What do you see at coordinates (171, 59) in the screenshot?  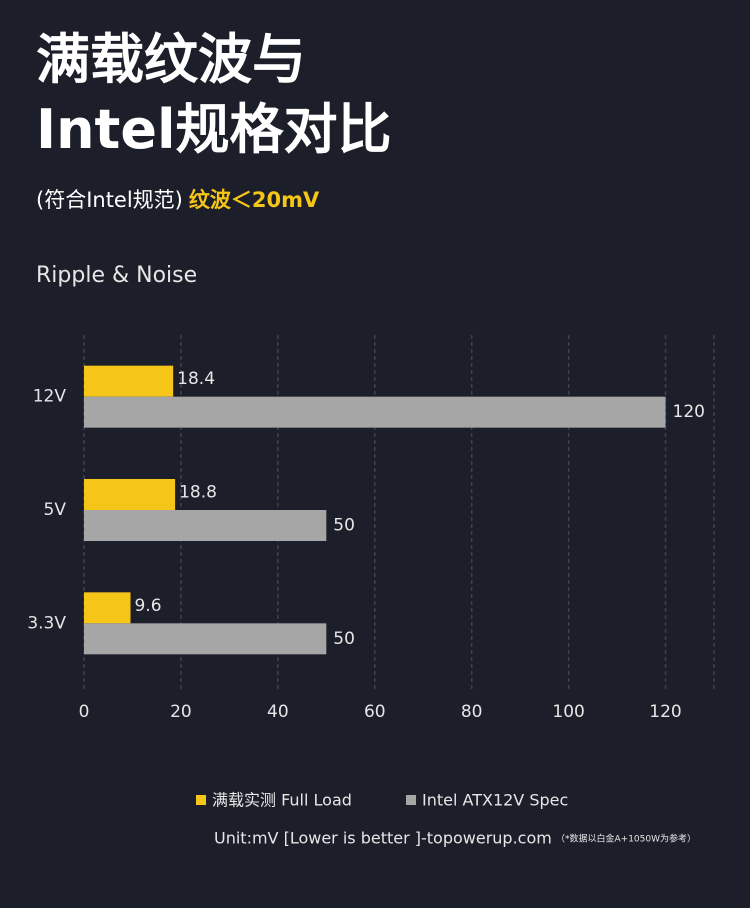 I see `headline: 满载纹波与` at bounding box center [171, 59].